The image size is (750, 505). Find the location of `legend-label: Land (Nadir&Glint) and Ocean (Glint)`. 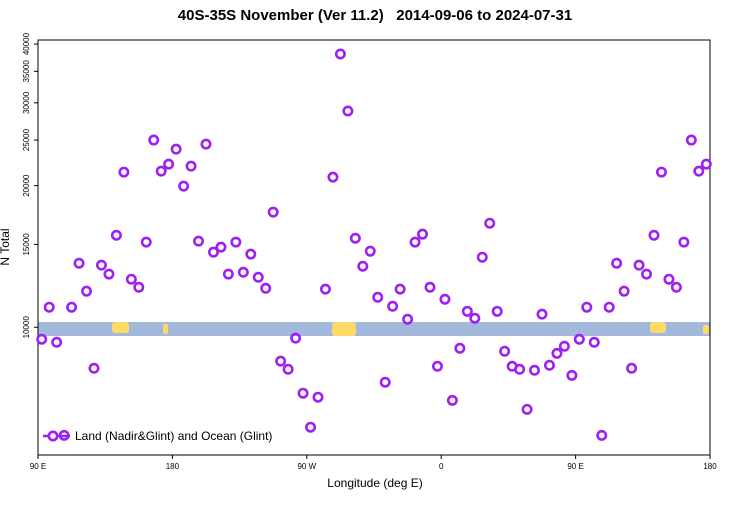

legend-label: Land (Nadir&Glint) and Ocean (Glint) is located at coordinates (173, 436).